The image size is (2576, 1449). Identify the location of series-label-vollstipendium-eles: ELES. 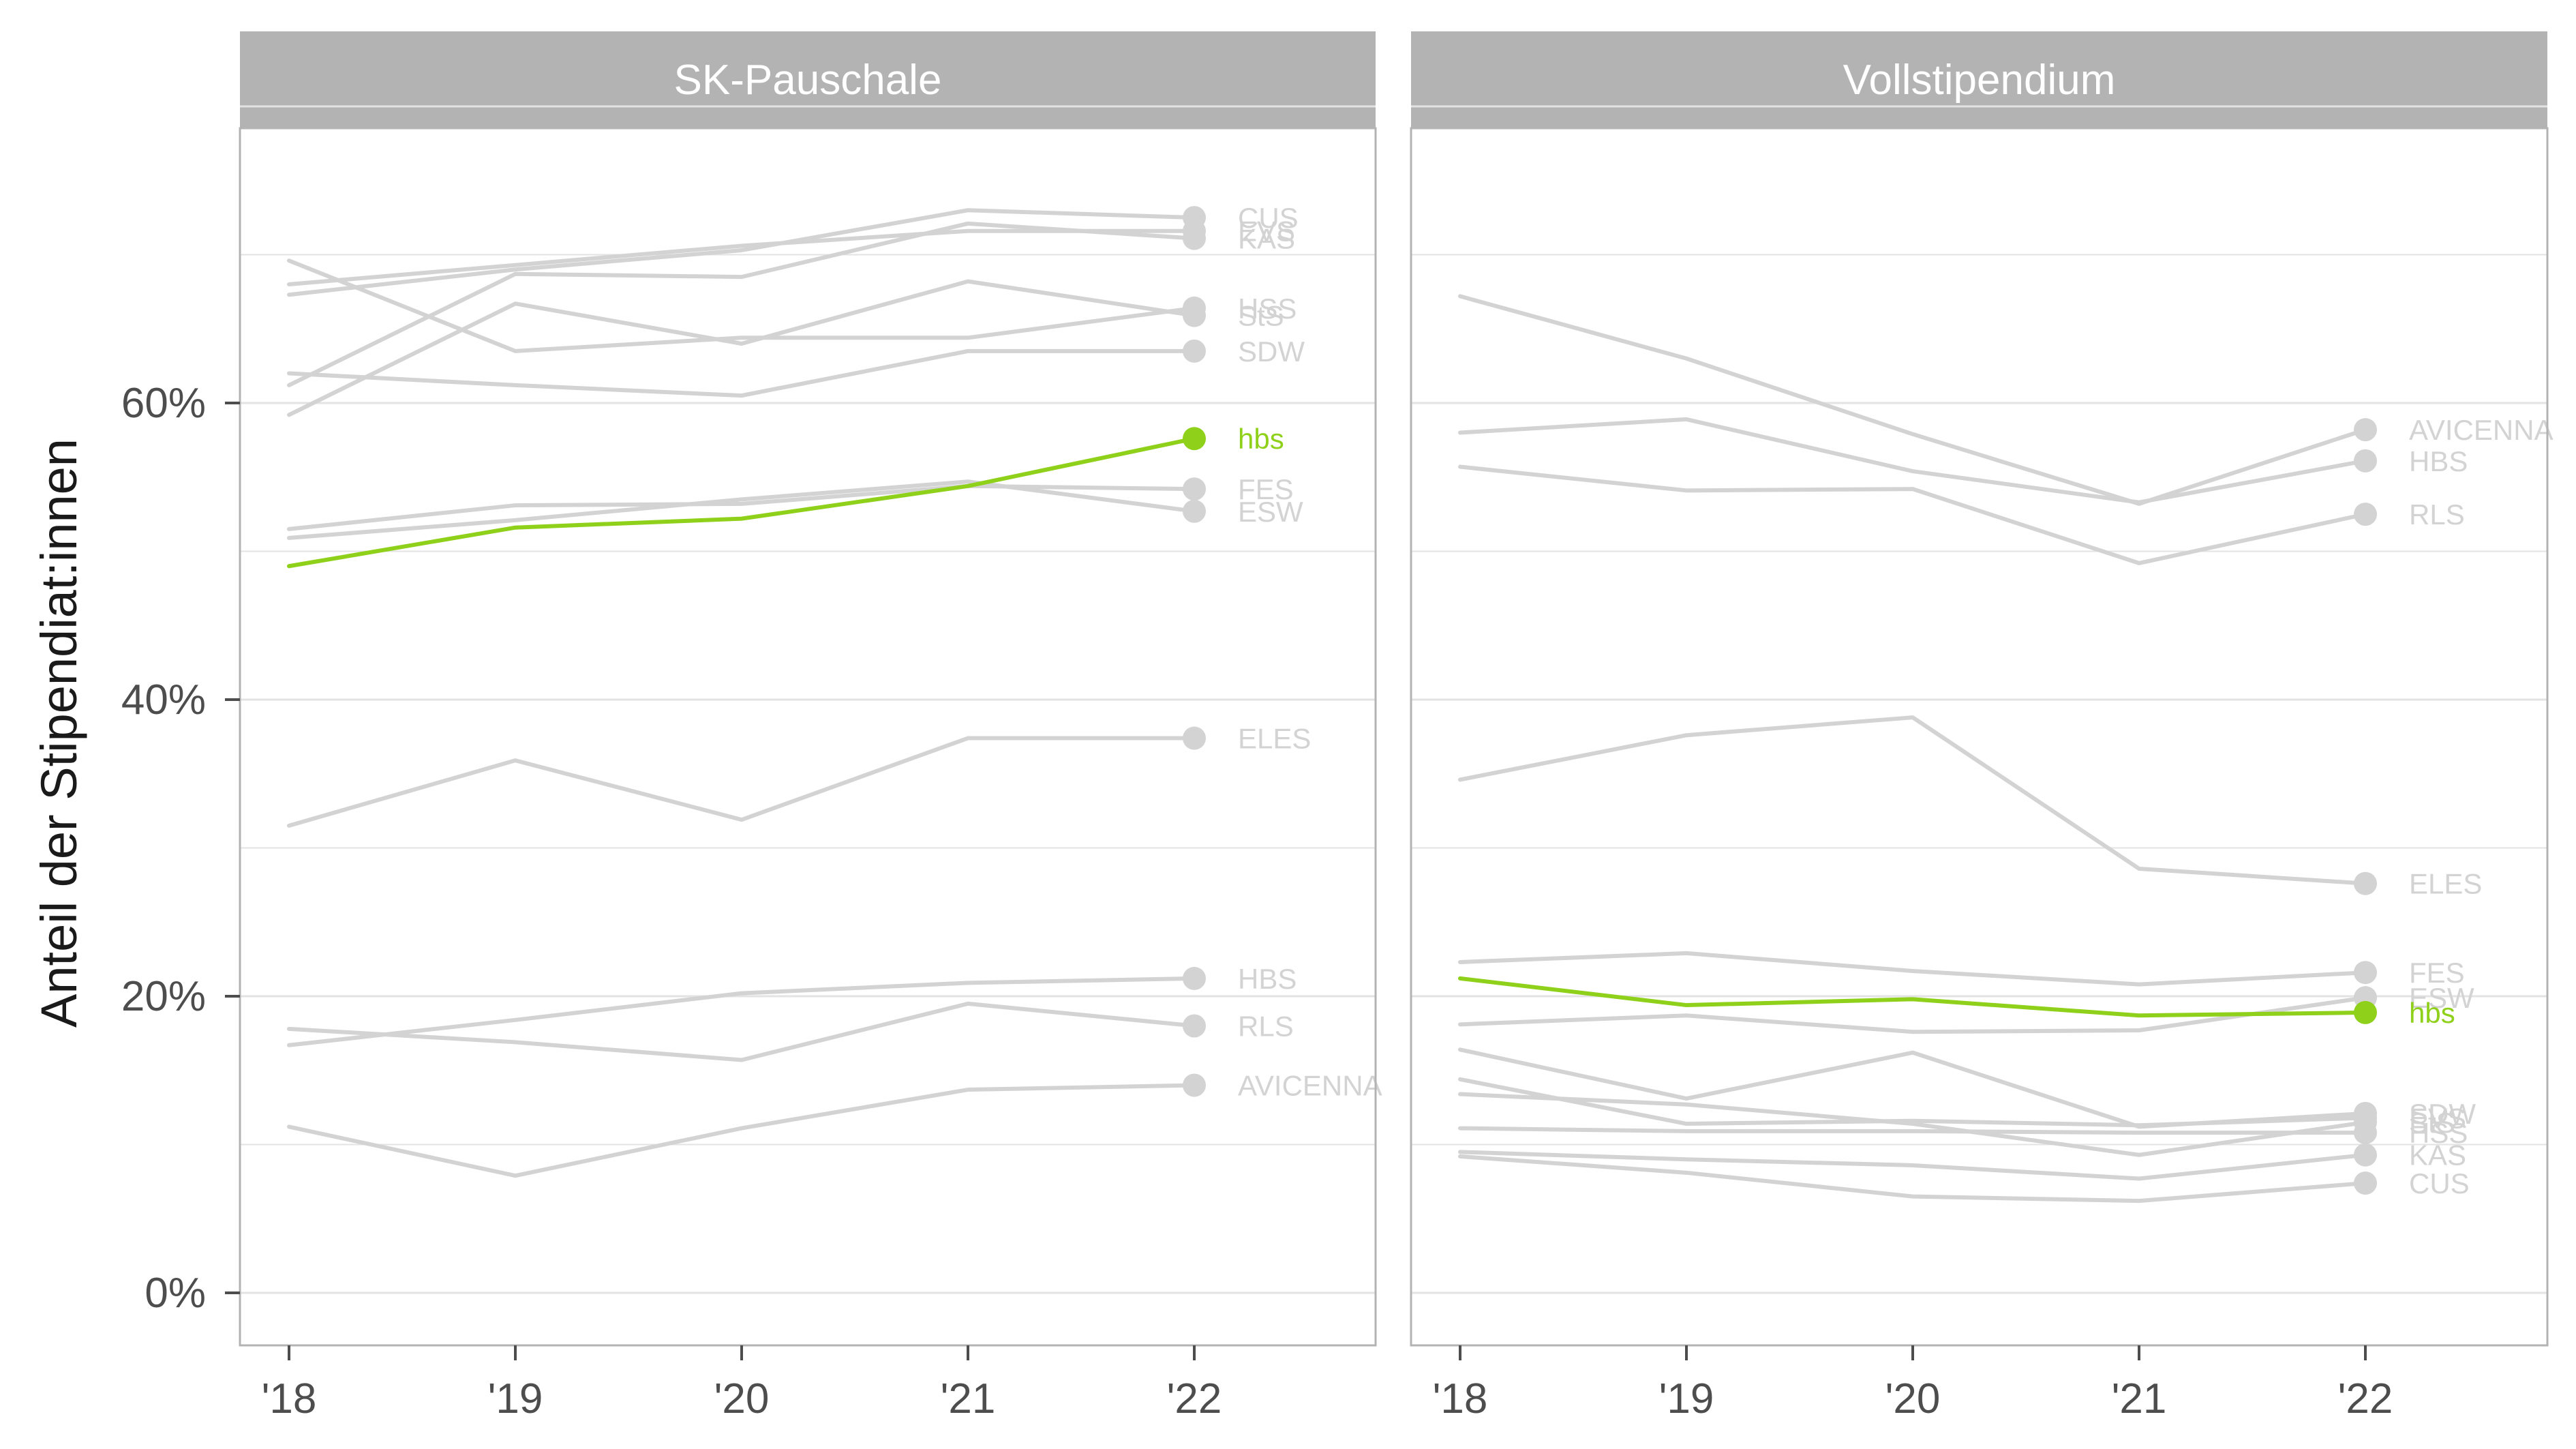
(2445, 884).